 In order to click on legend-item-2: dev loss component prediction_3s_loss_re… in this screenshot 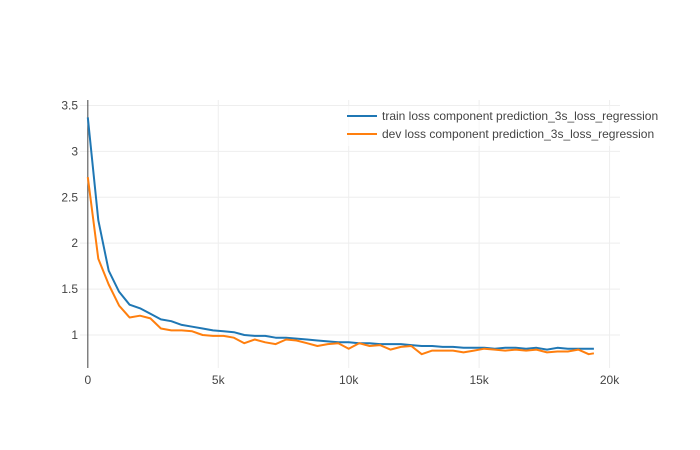, I will do `click(500, 134)`.